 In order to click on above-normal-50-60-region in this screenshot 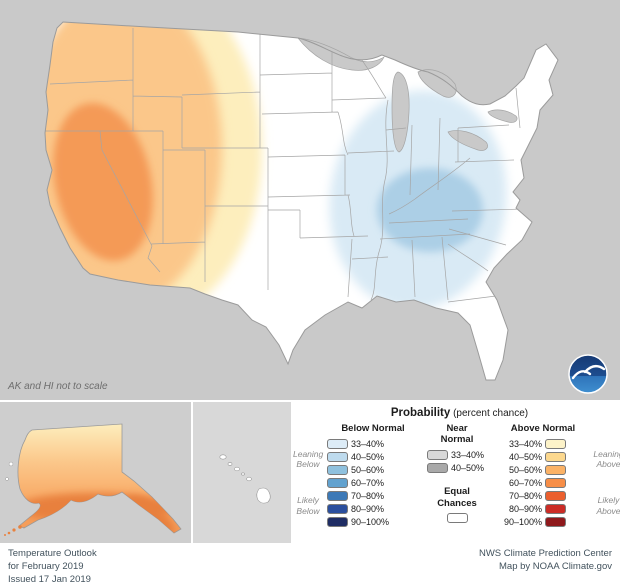, I will do `click(103, 182)`.